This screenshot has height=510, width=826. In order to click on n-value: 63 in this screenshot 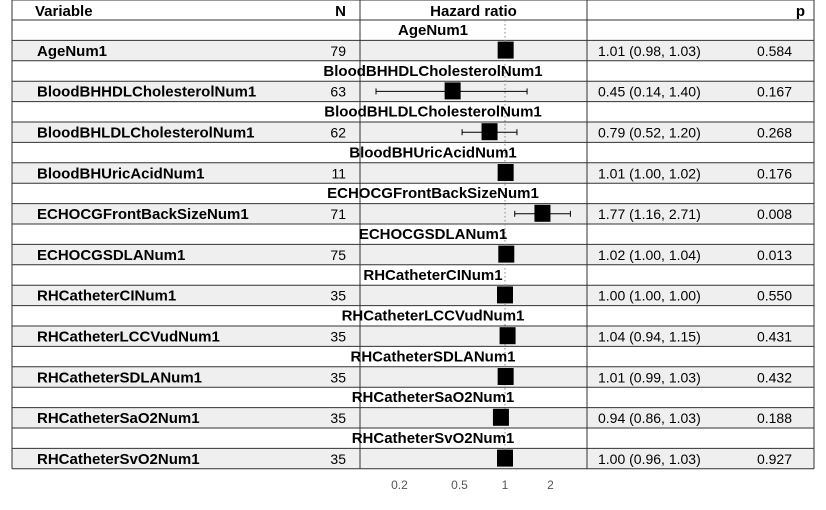, I will do `click(338, 92)`.